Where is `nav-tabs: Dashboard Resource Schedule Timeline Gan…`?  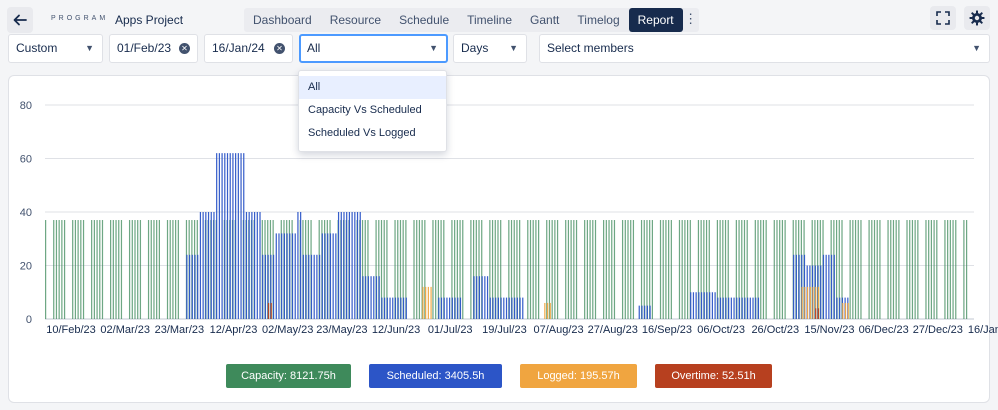 nav-tabs: Dashboard Resource Schedule Timeline Gan… is located at coordinates (471, 20).